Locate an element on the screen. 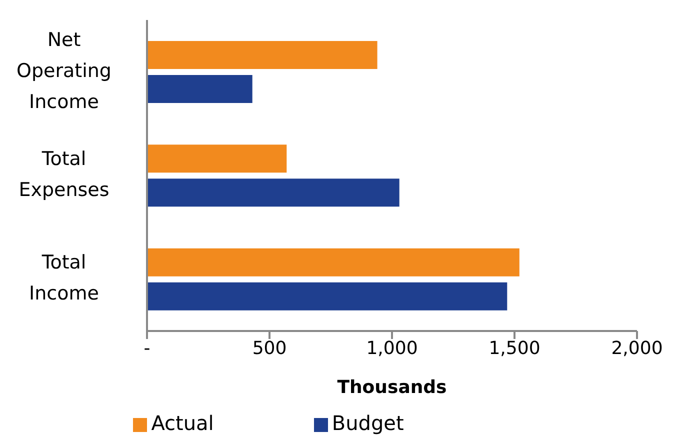 This screenshot has height=445, width=673. legend-label: Budget is located at coordinates (368, 423).